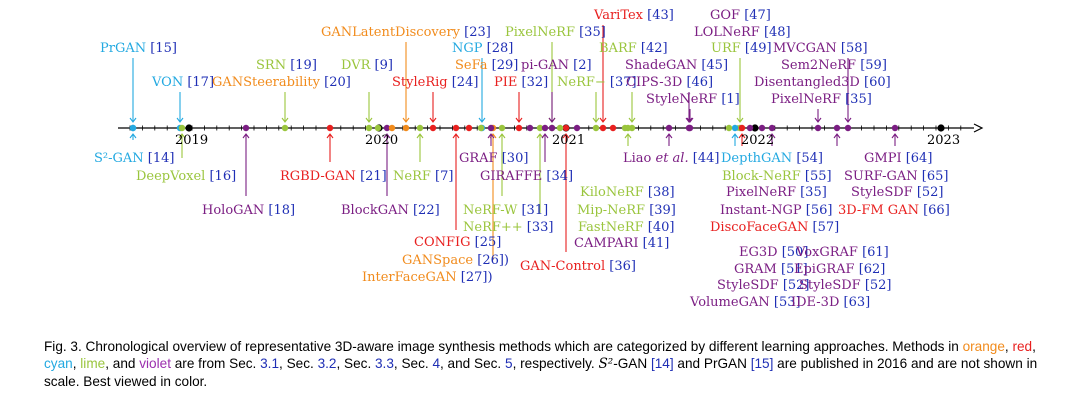 The height and width of the screenshot is (409, 1080). Describe the element at coordinates (475, 32) in the screenshot. I see `citation-link: [23]` at that location.